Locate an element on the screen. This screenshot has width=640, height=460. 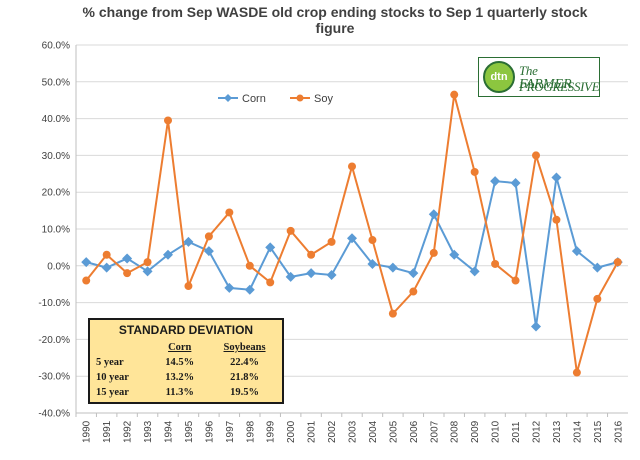
x-tick-label: 2015 is located at coordinates (598, 431).